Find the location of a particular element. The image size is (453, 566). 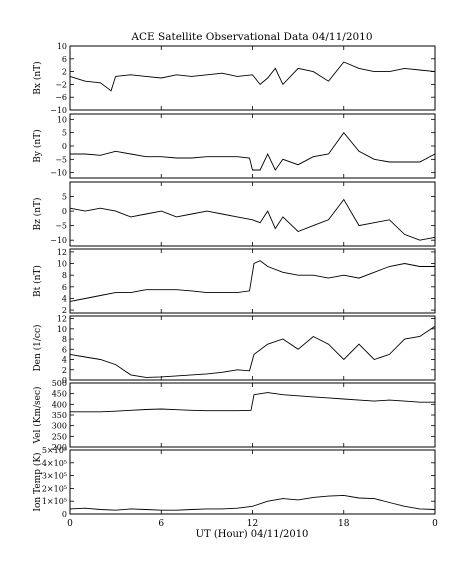

y-tick-label: 300 is located at coordinates (59, 426).